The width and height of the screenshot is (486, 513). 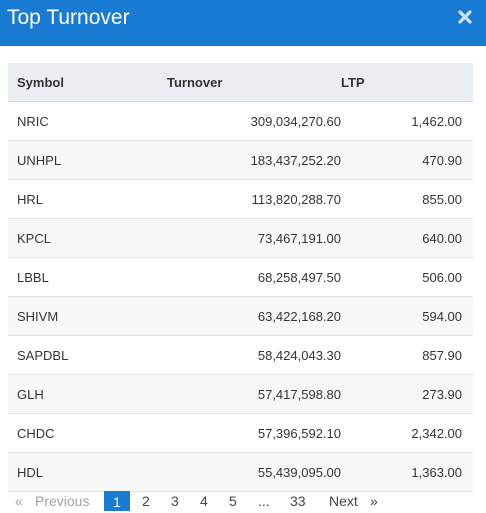 What do you see at coordinates (407, 472) in the screenshot?
I see `ltp-cell: 1,363.00` at bounding box center [407, 472].